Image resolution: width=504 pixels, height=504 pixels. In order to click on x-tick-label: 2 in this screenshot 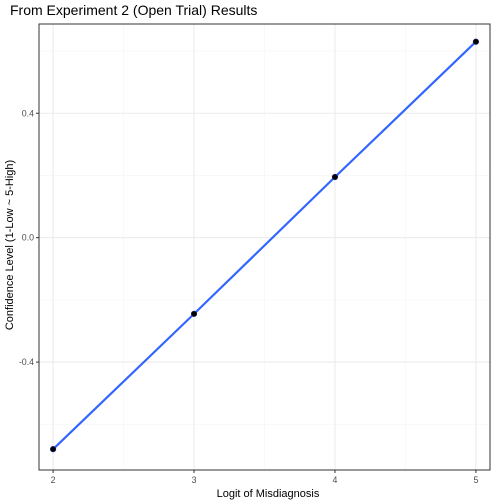, I will do `click(53, 480)`.